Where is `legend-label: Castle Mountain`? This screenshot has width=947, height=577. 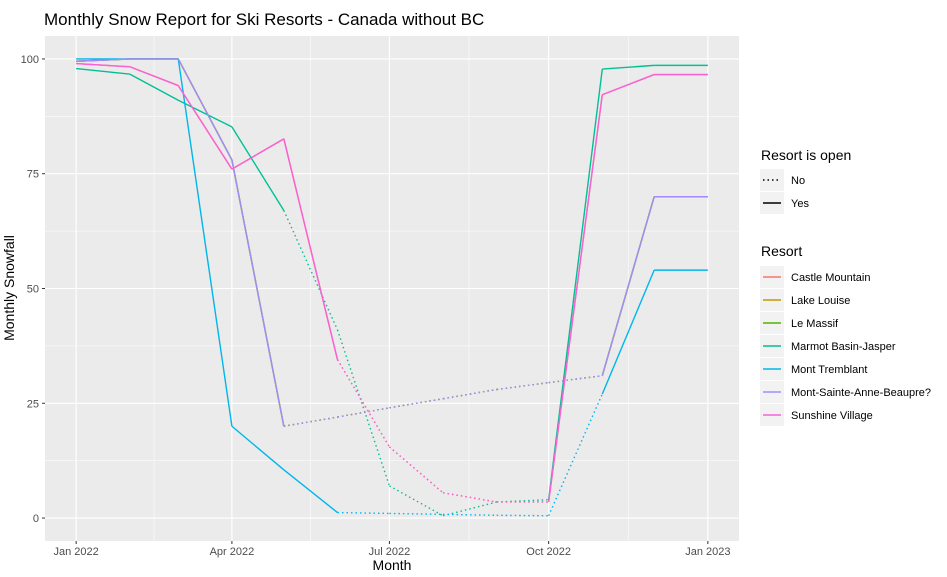 legend-label: Castle Mountain is located at coordinates (831, 278).